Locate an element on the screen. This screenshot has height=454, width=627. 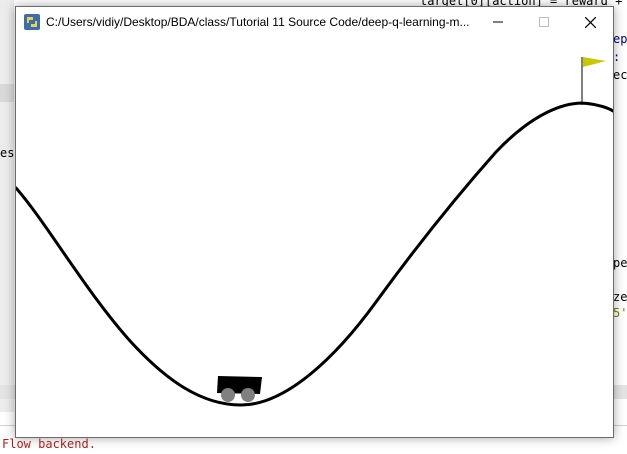
ide-gutter-marker is located at coordinates (7, 93).